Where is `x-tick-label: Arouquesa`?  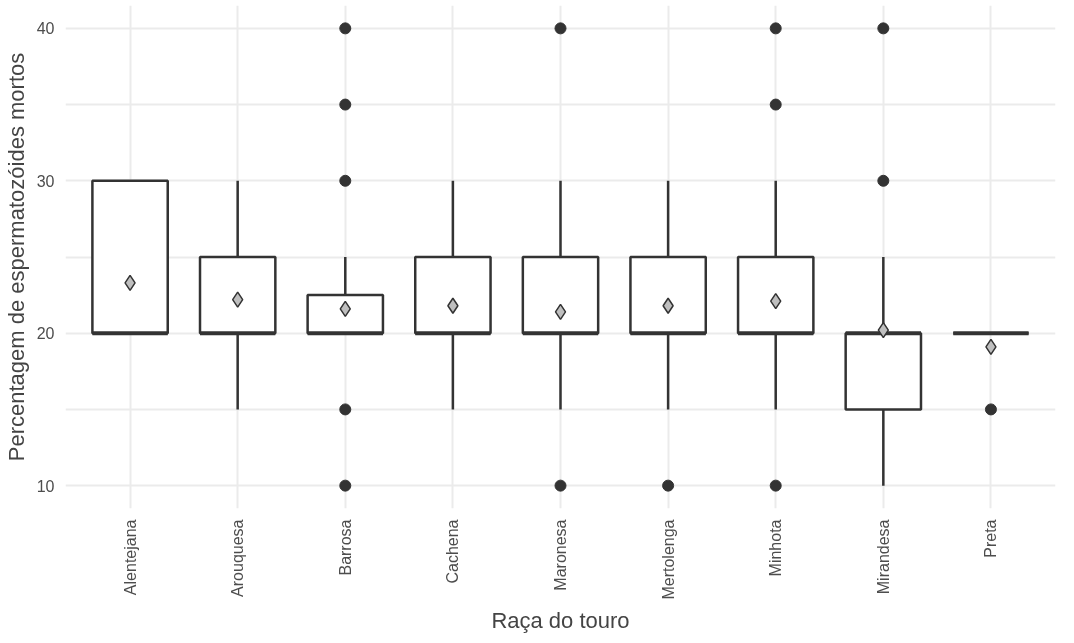
x-tick-label: Arouquesa is located at coordinates (238, 558).